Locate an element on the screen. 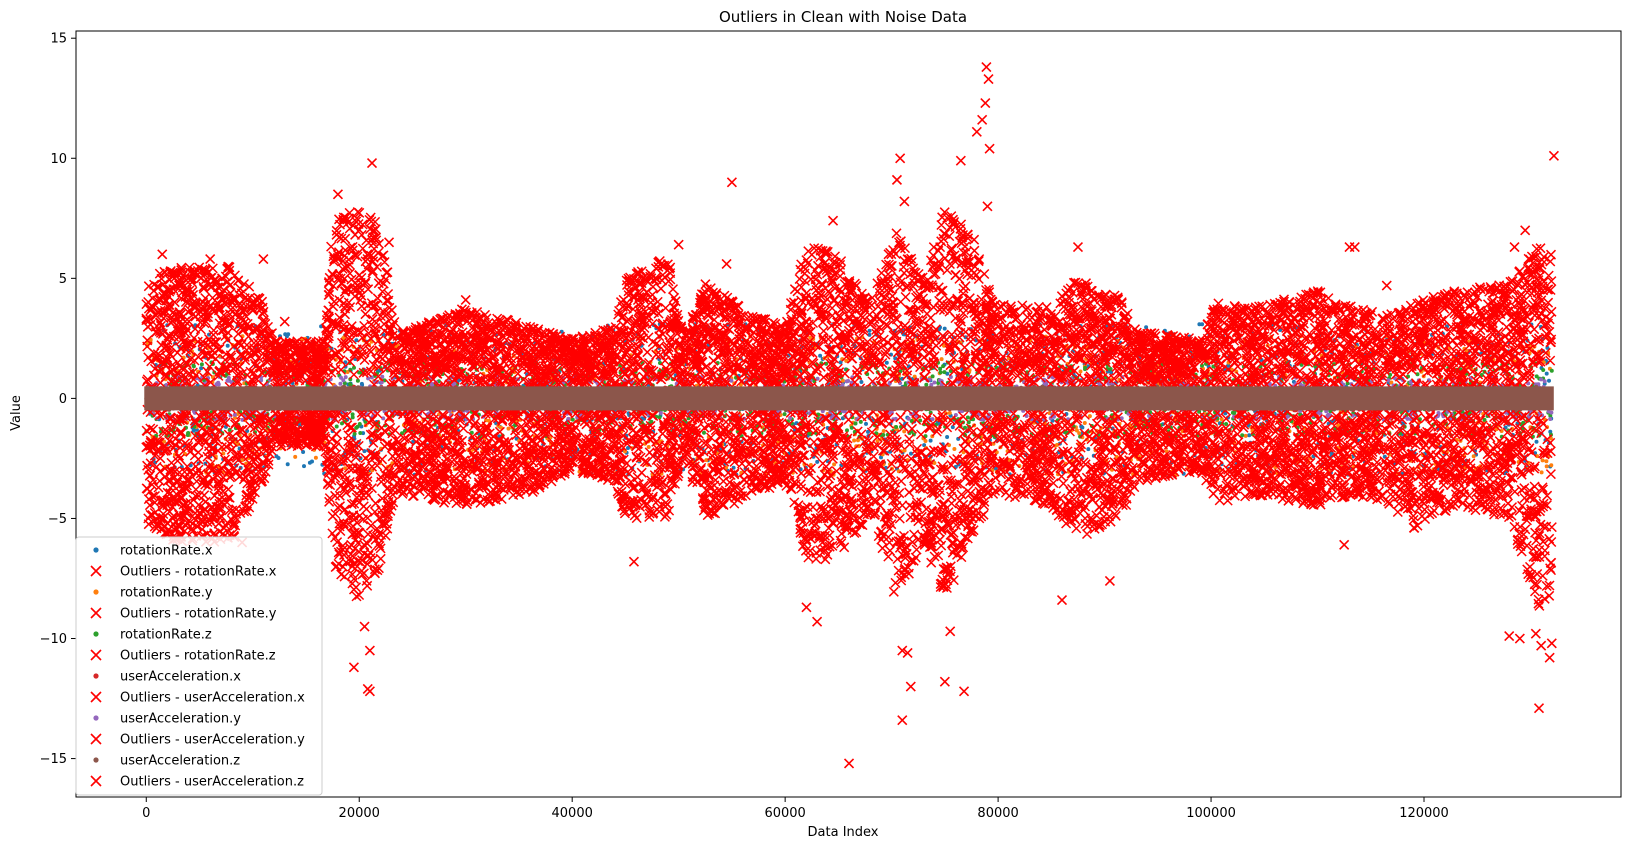  y-tick-label: 5 is located at coordinates (63, 279).